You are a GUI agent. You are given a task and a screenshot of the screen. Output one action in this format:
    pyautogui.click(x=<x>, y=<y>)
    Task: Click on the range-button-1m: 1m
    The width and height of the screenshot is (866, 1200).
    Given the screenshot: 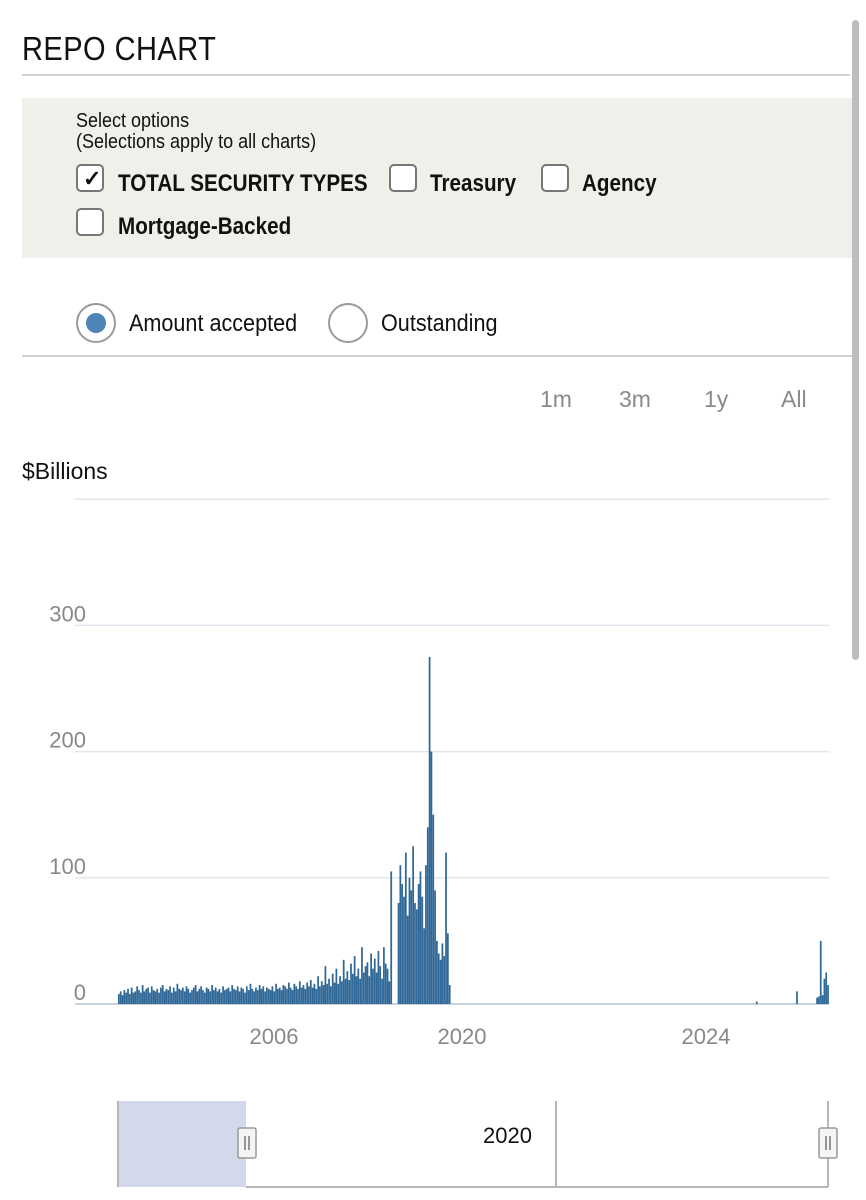 What is the action you would take?
    pyautogui.click(x=556, y=399)
    